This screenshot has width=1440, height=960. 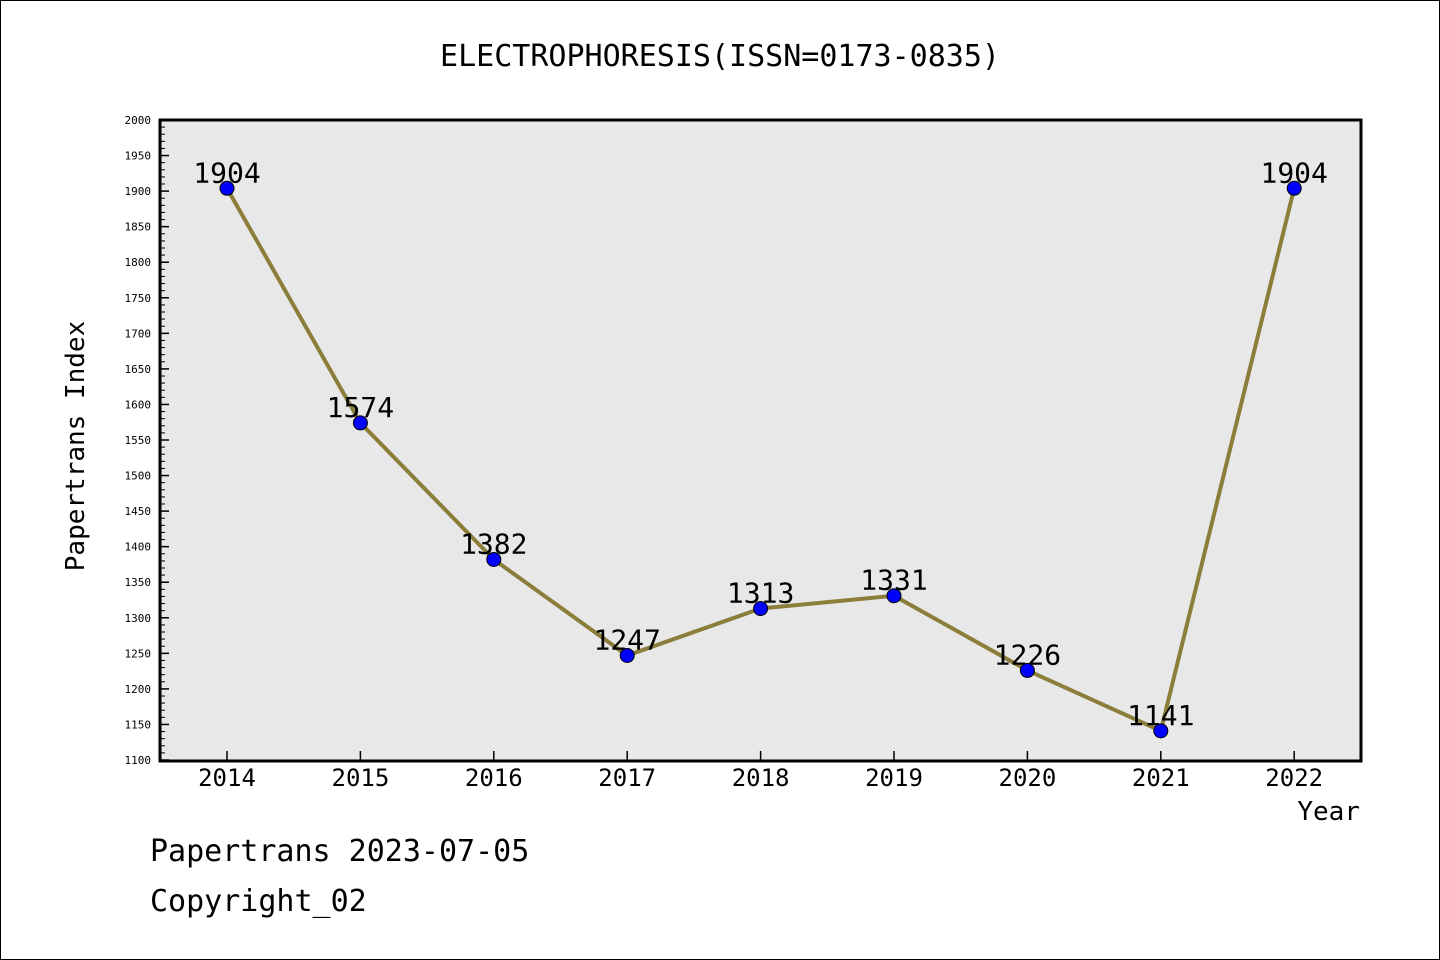 I want to click on x-tick-label: 2014, so click(x=227, y=778).